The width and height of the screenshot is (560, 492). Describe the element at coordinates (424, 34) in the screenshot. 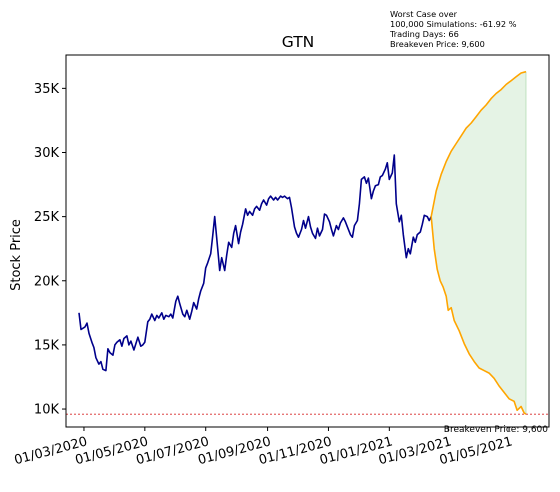

I see `annotation-line-3: Trading Days: 66` at that location.